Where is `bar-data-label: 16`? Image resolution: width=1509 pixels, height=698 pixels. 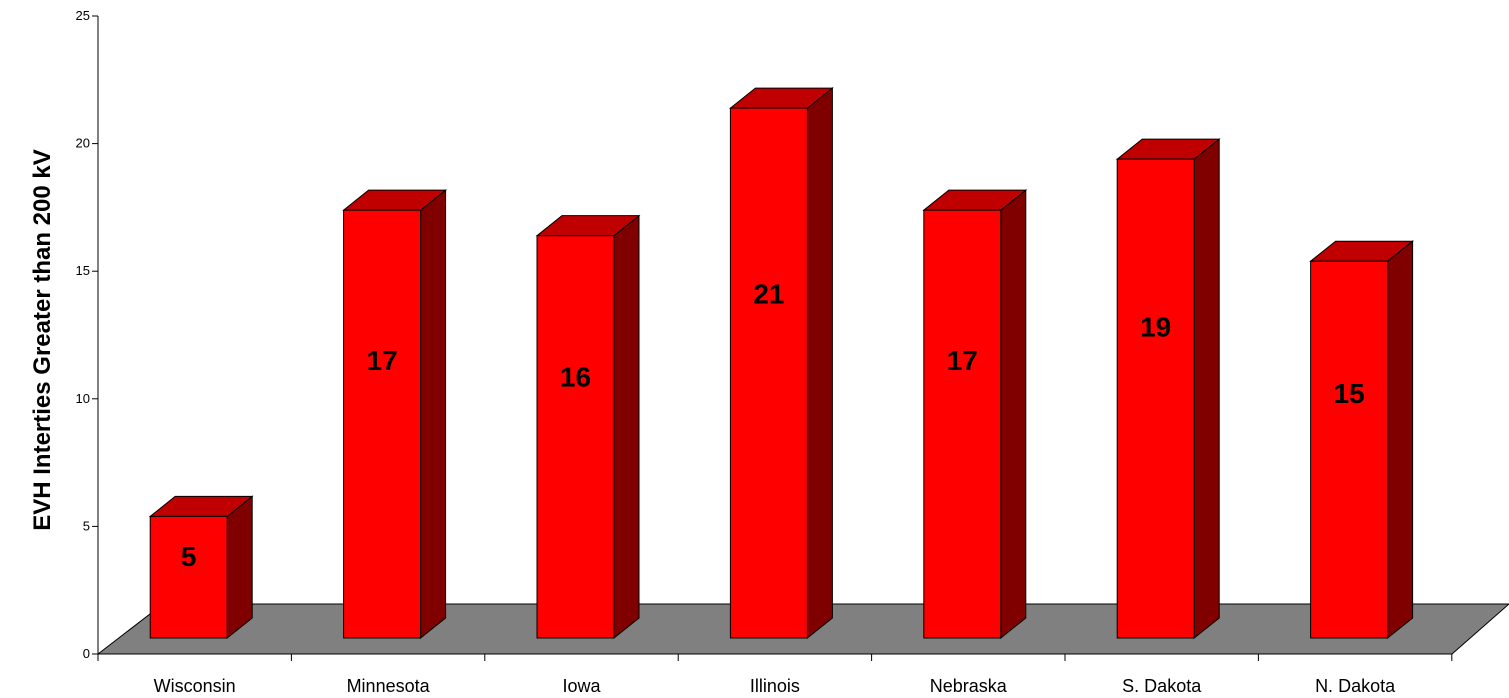 bar-data-label: 16 is located at coordinates (575, 376).